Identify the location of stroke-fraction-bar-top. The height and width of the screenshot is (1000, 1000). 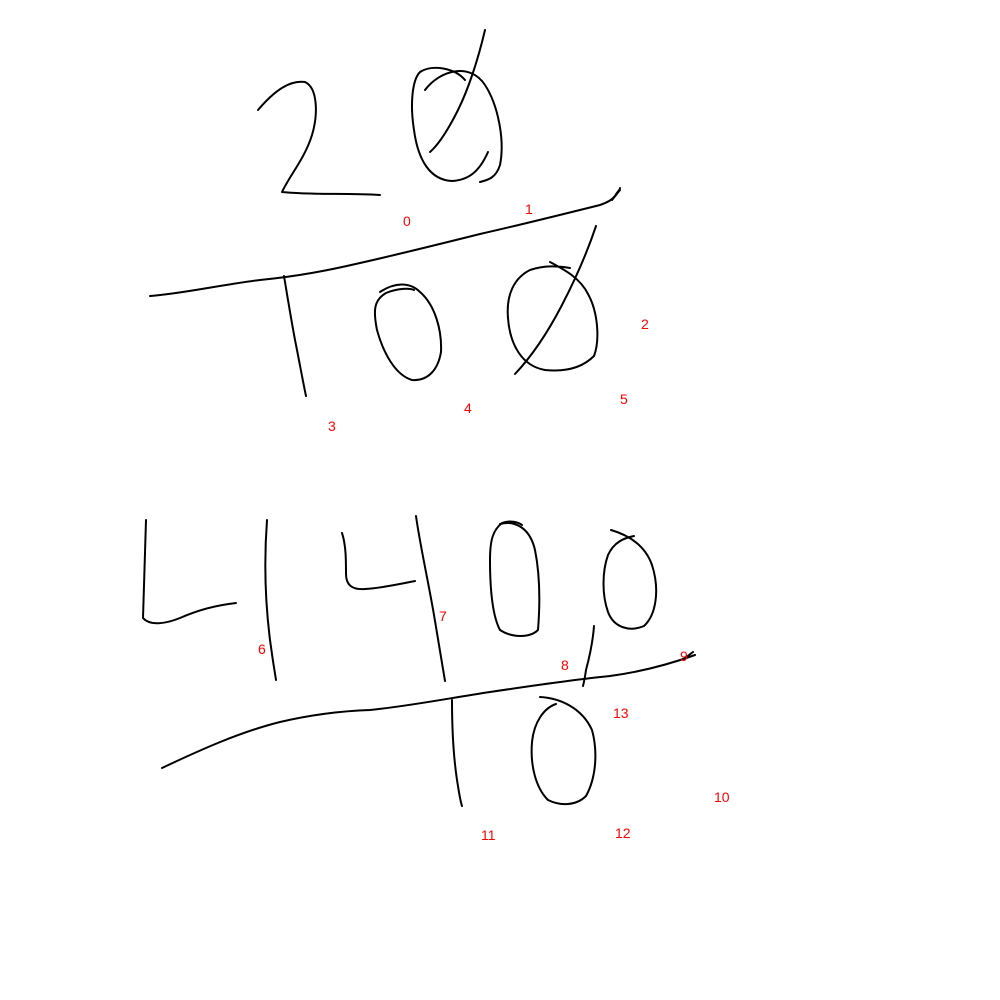
(385, 242).